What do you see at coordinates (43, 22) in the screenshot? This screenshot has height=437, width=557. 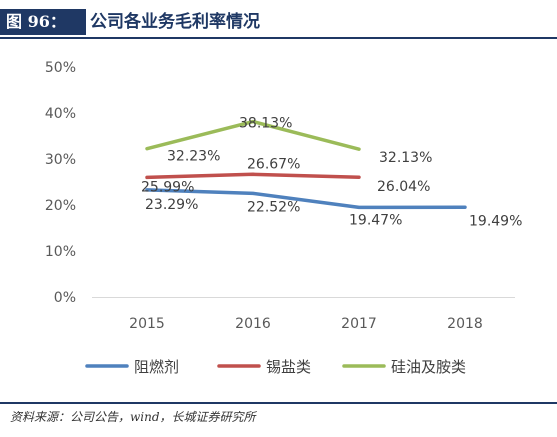 I see `figure-number: 图 96：` at bounding box center [43, 22].